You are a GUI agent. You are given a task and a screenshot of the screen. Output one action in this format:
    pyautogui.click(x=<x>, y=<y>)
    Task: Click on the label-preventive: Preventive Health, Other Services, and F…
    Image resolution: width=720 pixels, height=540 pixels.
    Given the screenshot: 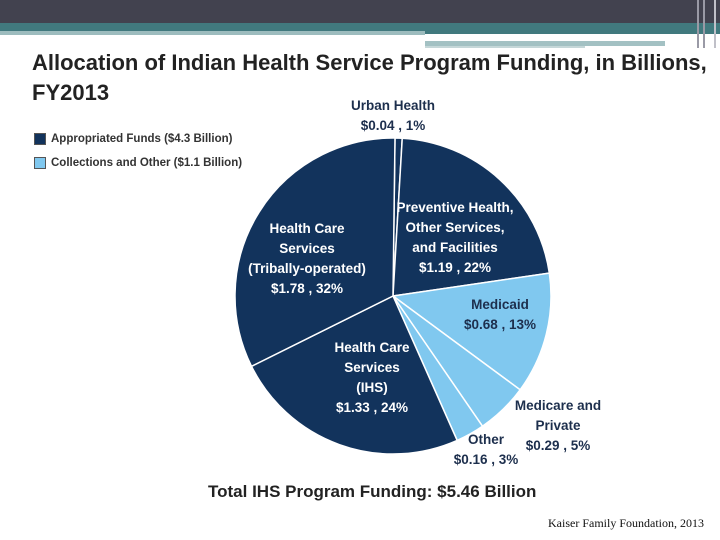 What is the action you would take?
    pyautogui.click(x=455, y=237)
    